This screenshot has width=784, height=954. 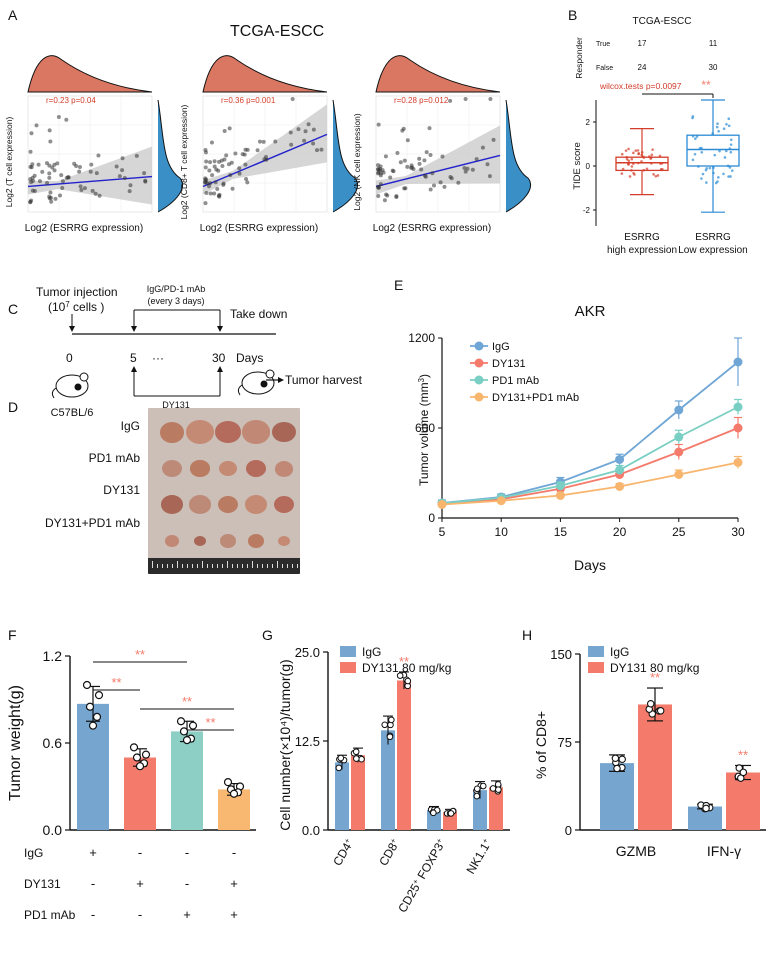 What do you see at coordinates (176, 405) in the screenshot?
I see `drug-label: DY131` at bounding box center [176, 405].